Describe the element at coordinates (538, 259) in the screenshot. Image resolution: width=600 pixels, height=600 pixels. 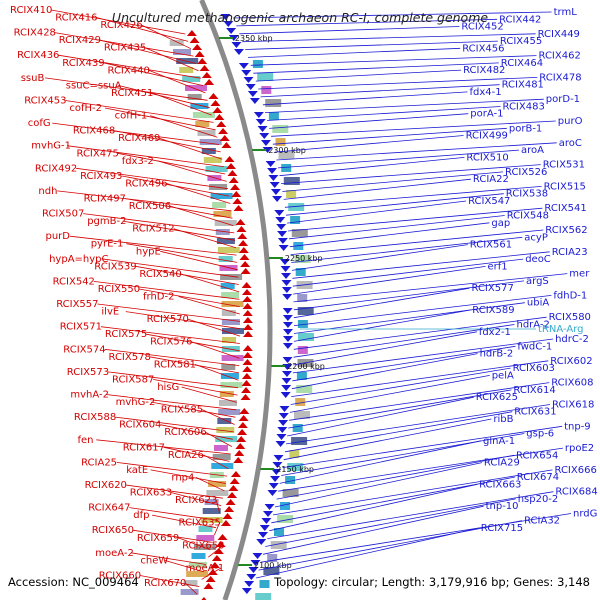
I see `gene-label: deoC` at that location.